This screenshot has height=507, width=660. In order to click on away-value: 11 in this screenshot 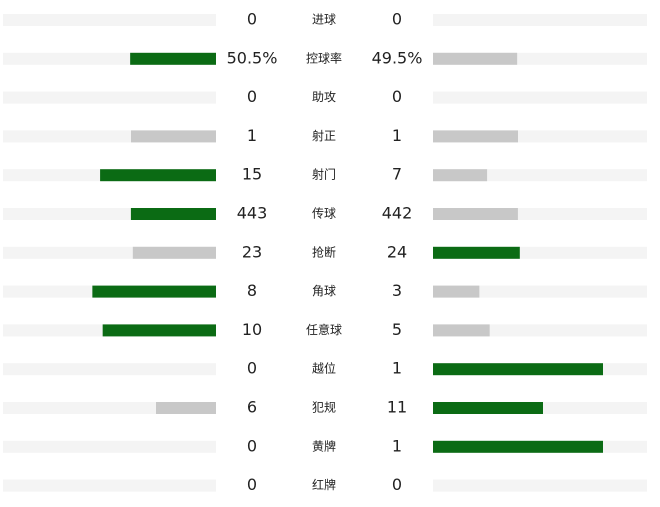, I will do `click(397, 407)`.